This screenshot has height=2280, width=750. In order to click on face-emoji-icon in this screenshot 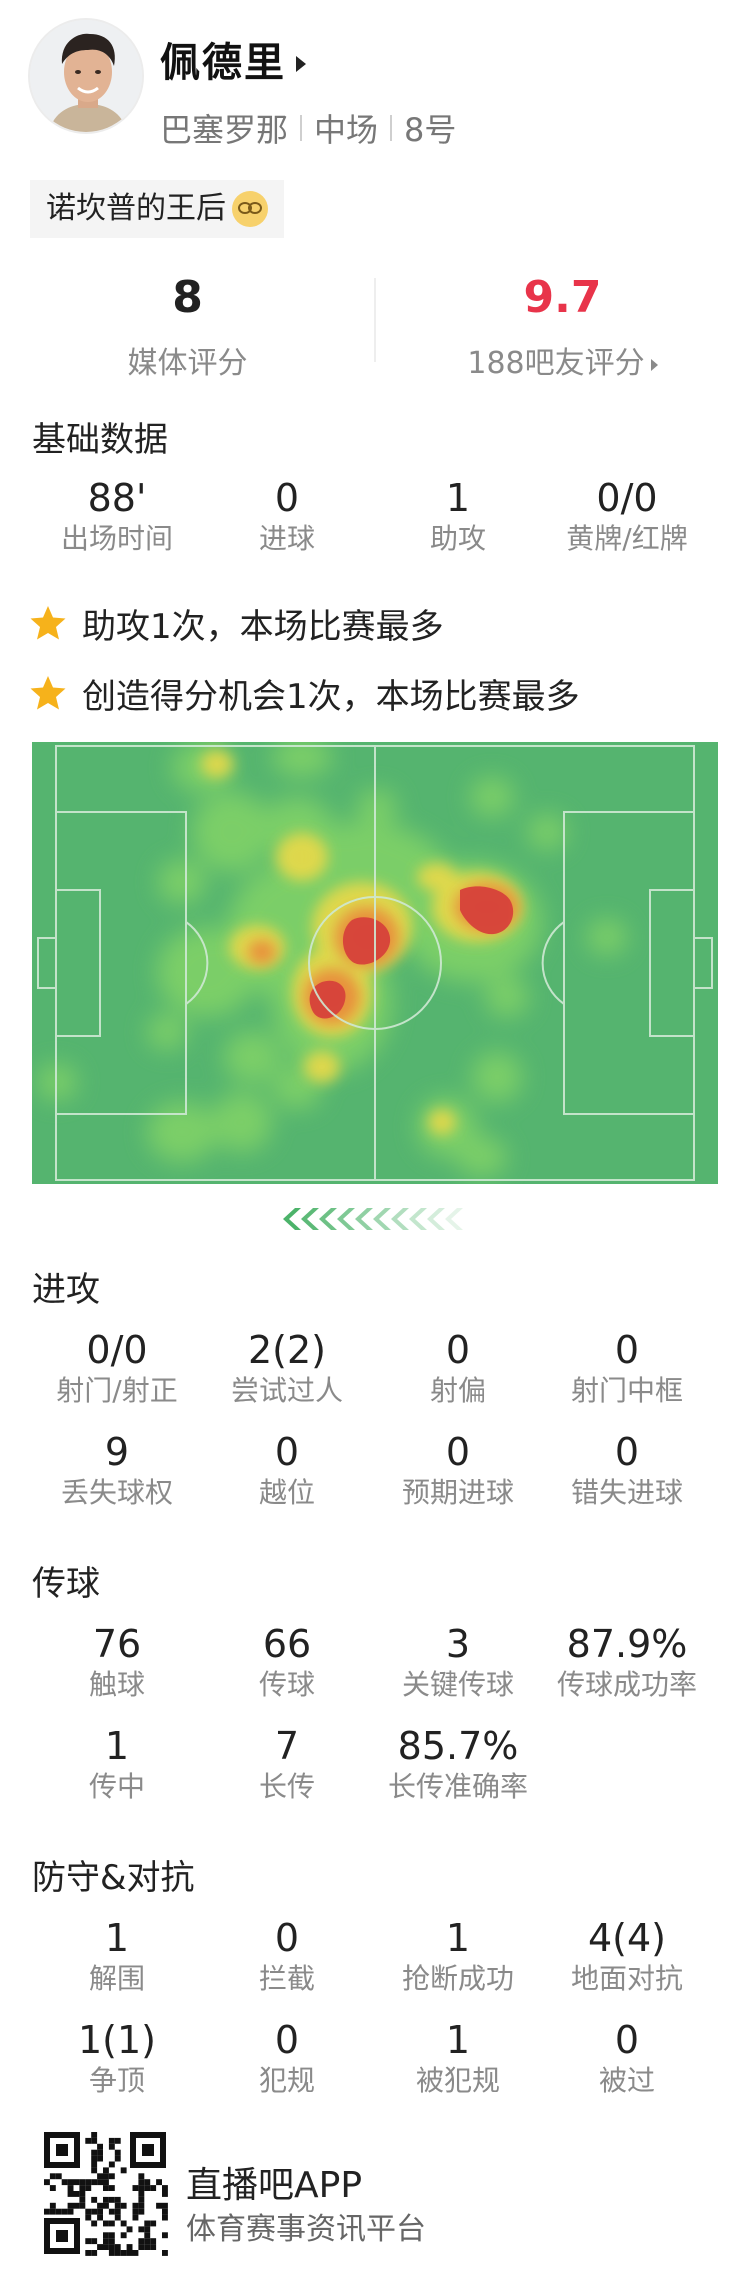, I will do `click(250, 209)`.